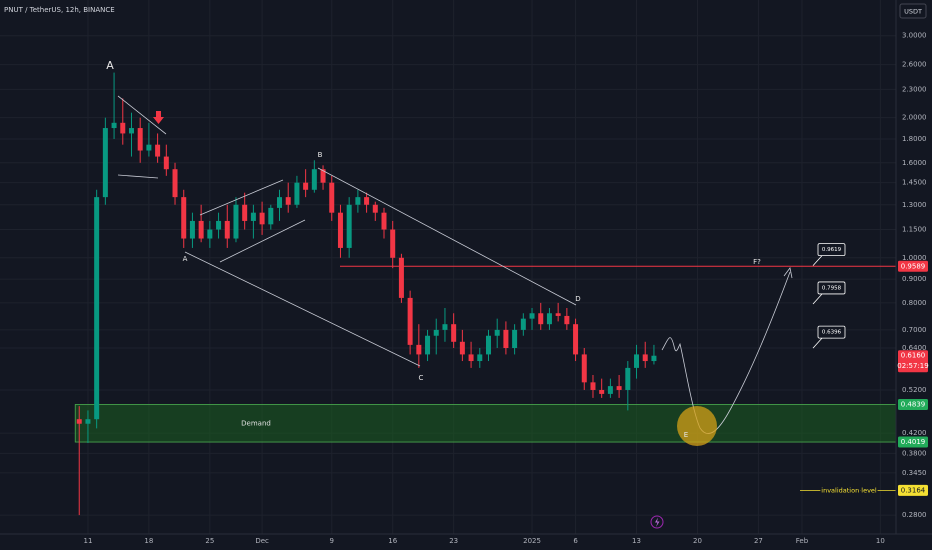  I want to click on wave-label: A, so click(185, 259).